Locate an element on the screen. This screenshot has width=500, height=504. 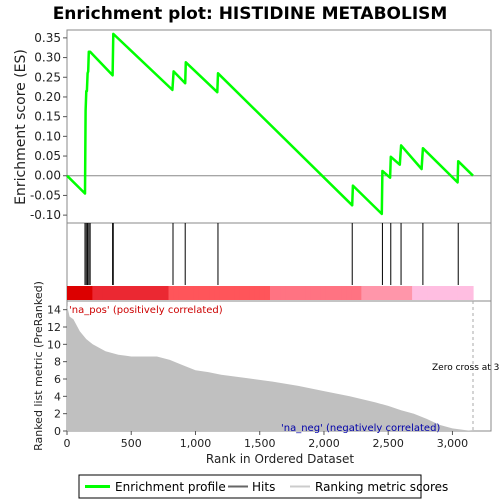
rank-x-axis-label: Rank in Ordered Dataset is located at coordinates (280, 459).